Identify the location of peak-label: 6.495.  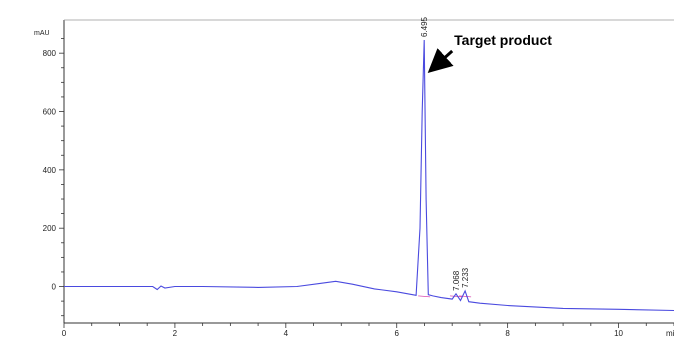
(424, 26).